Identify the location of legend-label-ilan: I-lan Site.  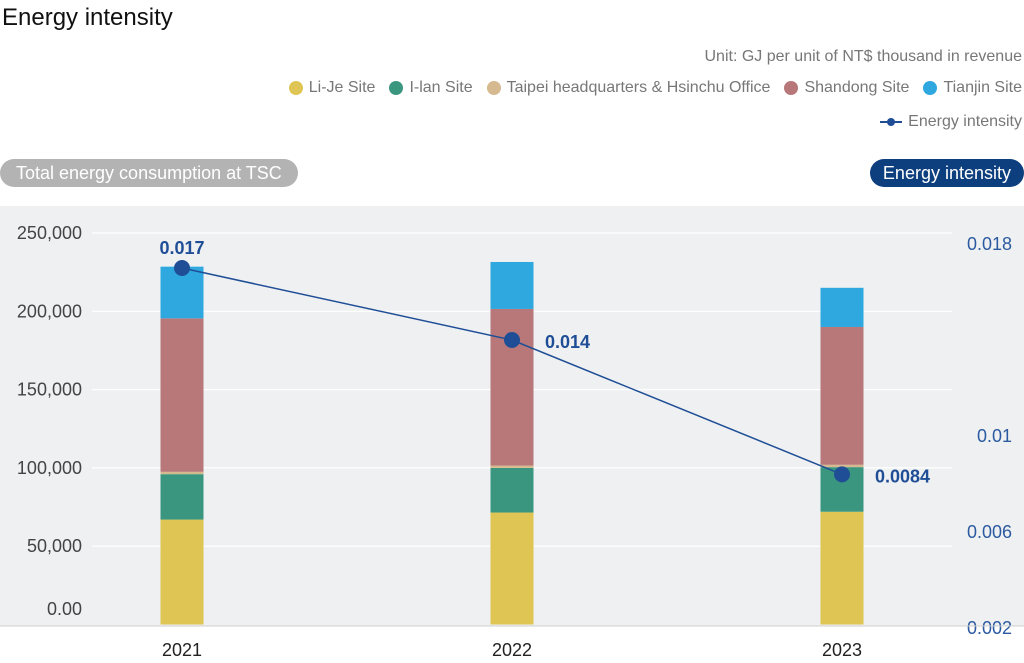
(441, 87).